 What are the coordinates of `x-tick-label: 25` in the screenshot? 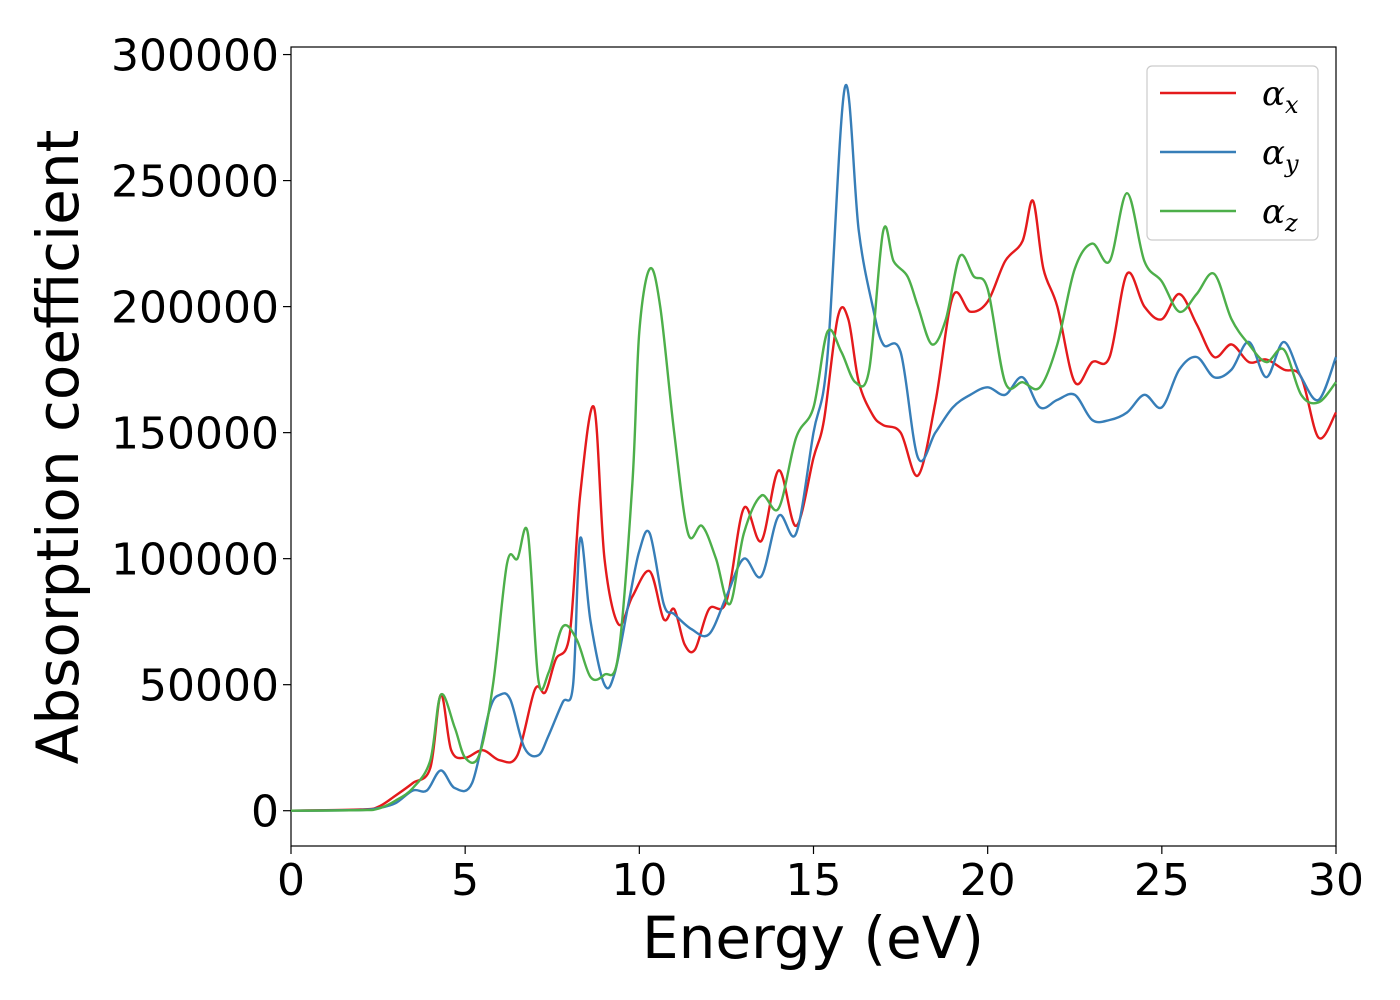 It's located at (1162, 880).